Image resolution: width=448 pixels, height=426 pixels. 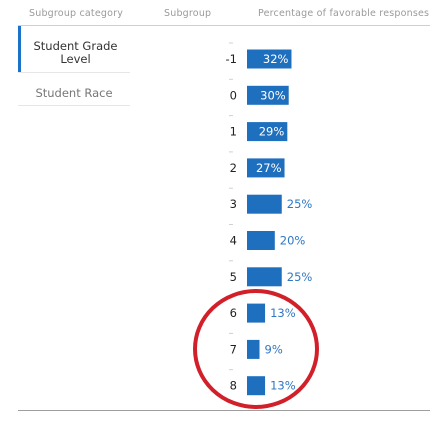 What do you see at coordinates (233, 277) in the screenshot?
I see `subgroup-label: 5` at bounding box center [233, 277].